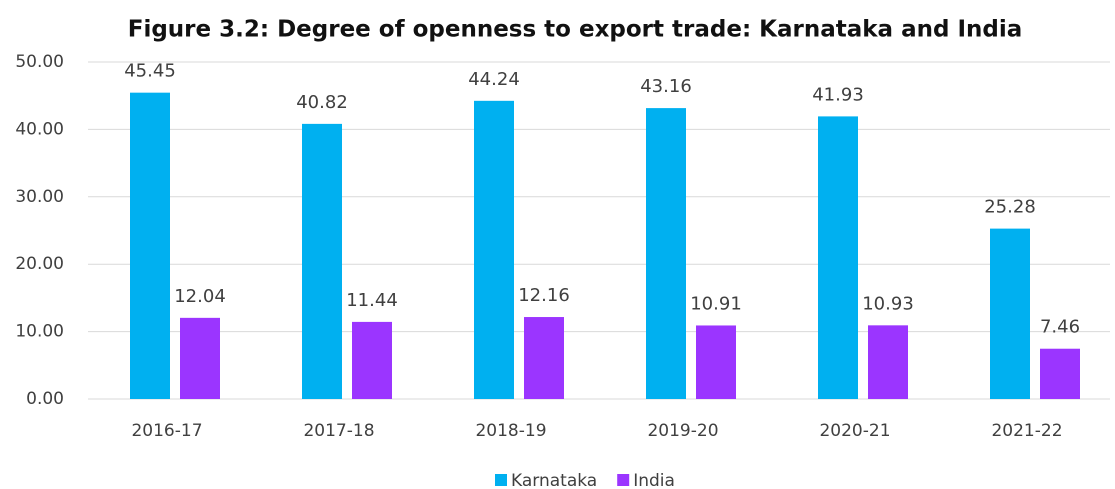  Describe the element at coordinates (494, 79) in the screenshot. I see `data-label: 44.24` at that location.